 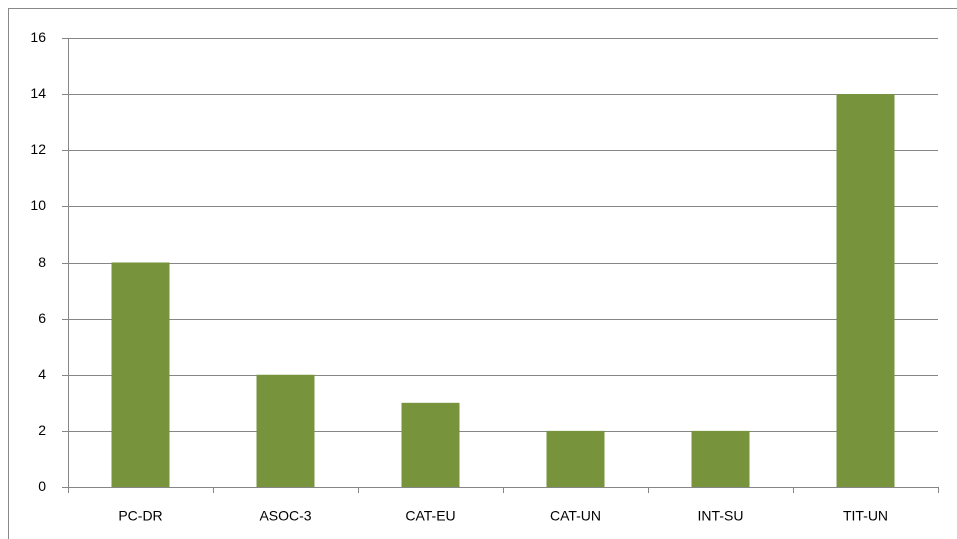 What do you see at coordinates (42, 318) in the screenshot?
I see `y-tick-label: 6` at bounding box center [42, 318].